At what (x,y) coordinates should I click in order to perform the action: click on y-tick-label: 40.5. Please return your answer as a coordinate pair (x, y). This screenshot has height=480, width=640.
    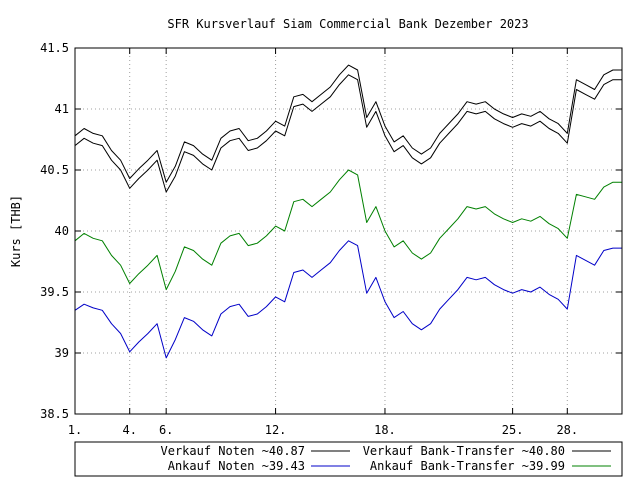
    Looking at the image, I should click on (54, 170).